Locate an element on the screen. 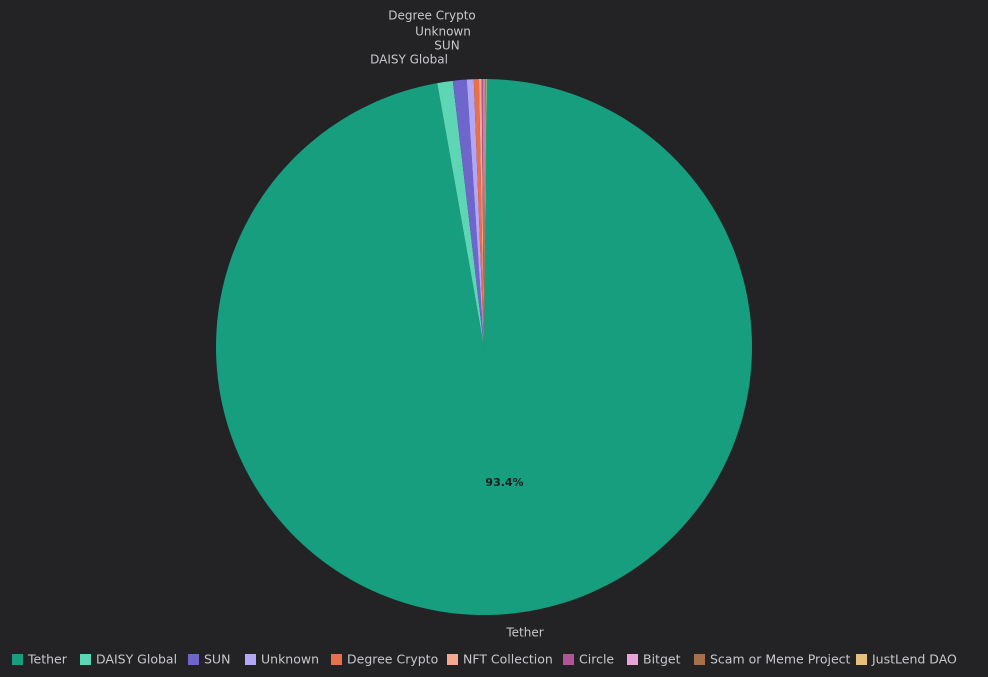 The height and width of the screenshot is (677, 988). slice-name-label: DAISY Global is located at coordinates (409, 60).